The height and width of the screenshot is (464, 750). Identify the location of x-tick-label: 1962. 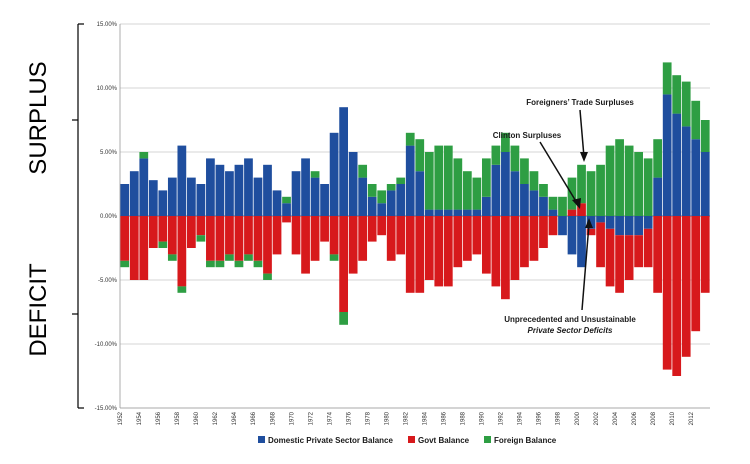
(216, 418).